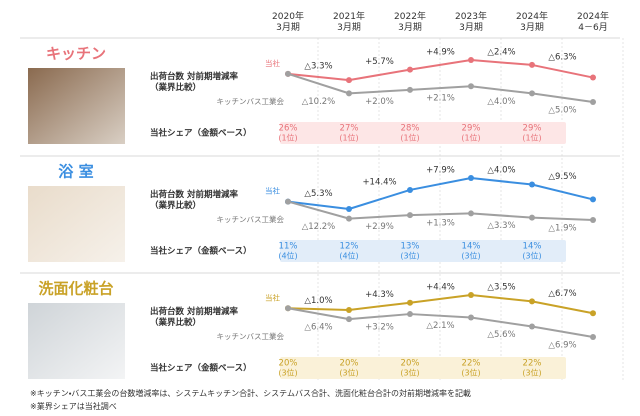 This screenshot has width=640, height=416. I want to click on share-value: 28%, so click(410, 129).